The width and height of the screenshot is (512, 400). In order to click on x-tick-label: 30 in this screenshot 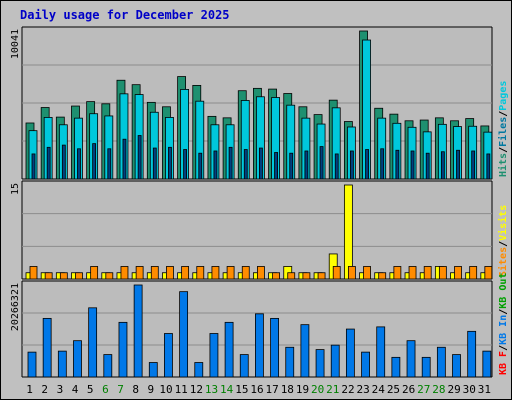, I will do `click(469, 389)`.